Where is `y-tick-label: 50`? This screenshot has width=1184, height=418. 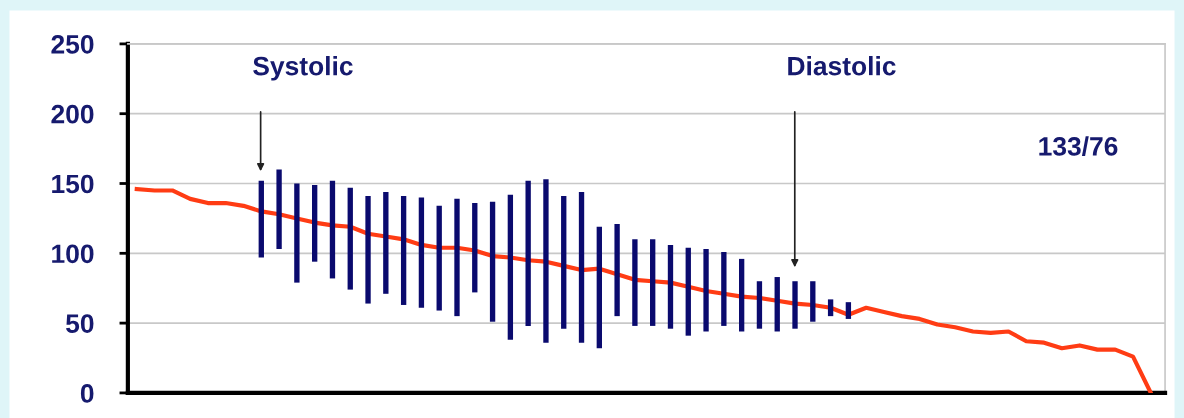 y-tick-label: 50 is located at coordinates (80, 323).